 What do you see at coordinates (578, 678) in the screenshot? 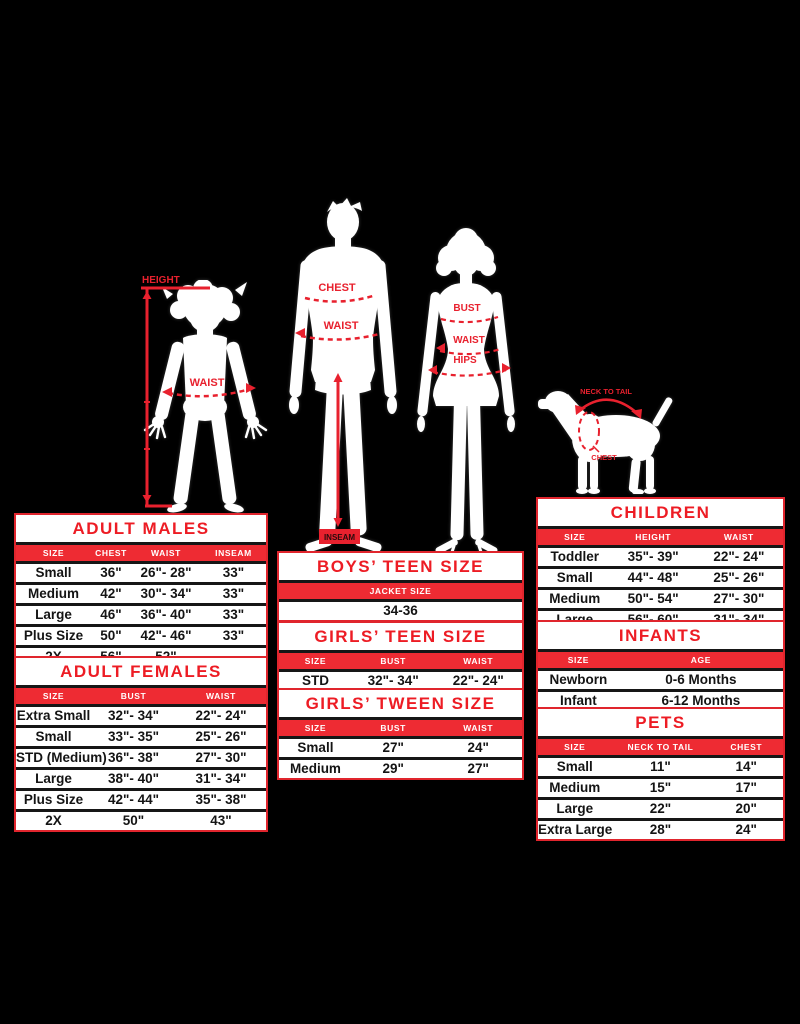
I see `cell: Newborn` at bounding box center [578, 678].